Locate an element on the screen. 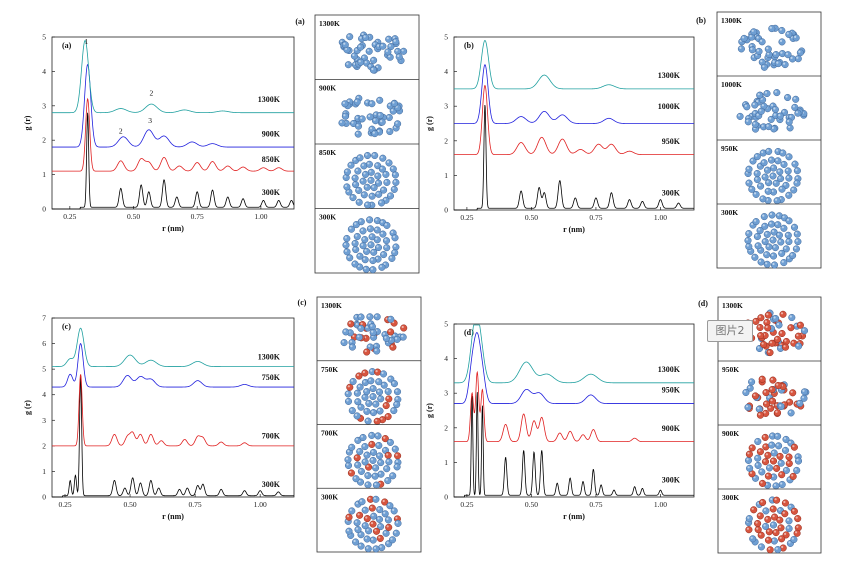 Image resolution: width=847 pixels, height=570 pixels. x-tick-label: 1.00 is located at coordinates (660, 504).